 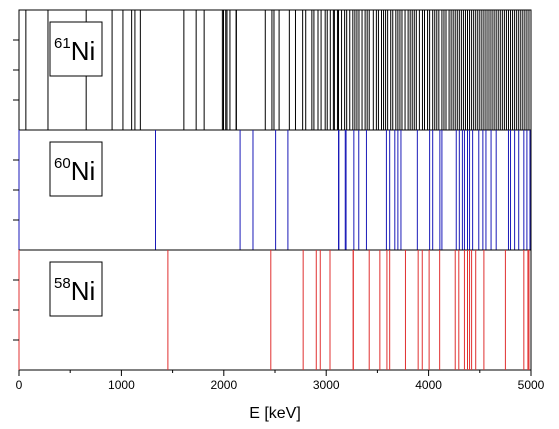 What do you see at coordinates (326, 385) in the screenshot?
I see `x-tick-label: 3000` at bounding box center [326, 385].